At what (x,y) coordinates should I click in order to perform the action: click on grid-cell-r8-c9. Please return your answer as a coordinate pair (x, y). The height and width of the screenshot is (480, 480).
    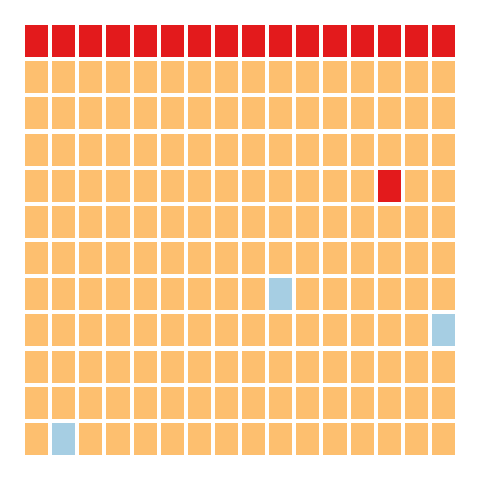
    Looking at the image, I should click on (281, 330).